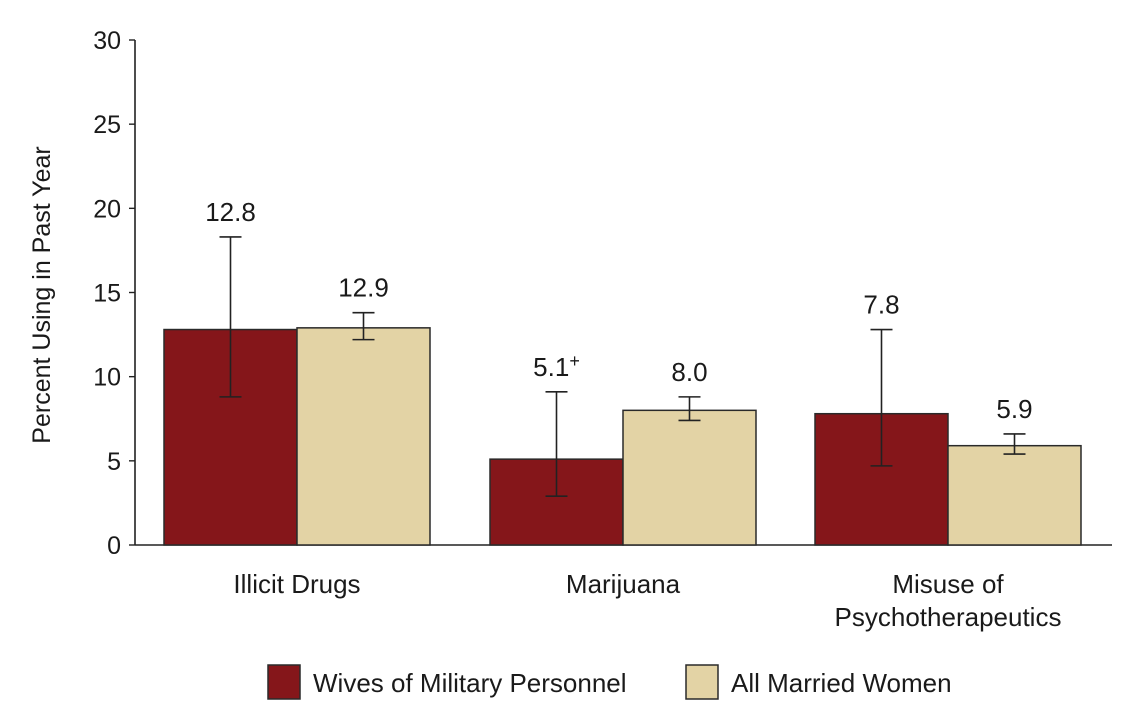 The height and width of the screenshot is (722, 1142). What do you see at coordinates (114, 462) in the screenshot?
I see `y-tick-label: 5` at bounding box center [114, 462].